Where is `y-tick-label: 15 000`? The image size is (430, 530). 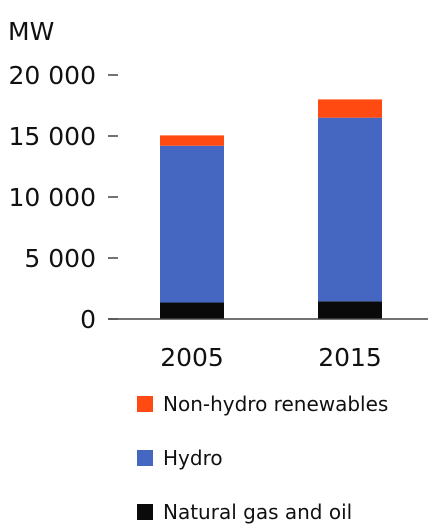
y-tick-label: 15 000 is located at coordinates (52, 136).